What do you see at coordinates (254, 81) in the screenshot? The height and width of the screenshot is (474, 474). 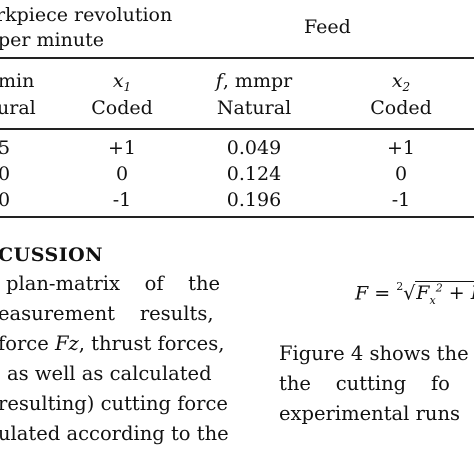 I see `table-subheader-f: f, mmpr` at bounding box center [254, 81].